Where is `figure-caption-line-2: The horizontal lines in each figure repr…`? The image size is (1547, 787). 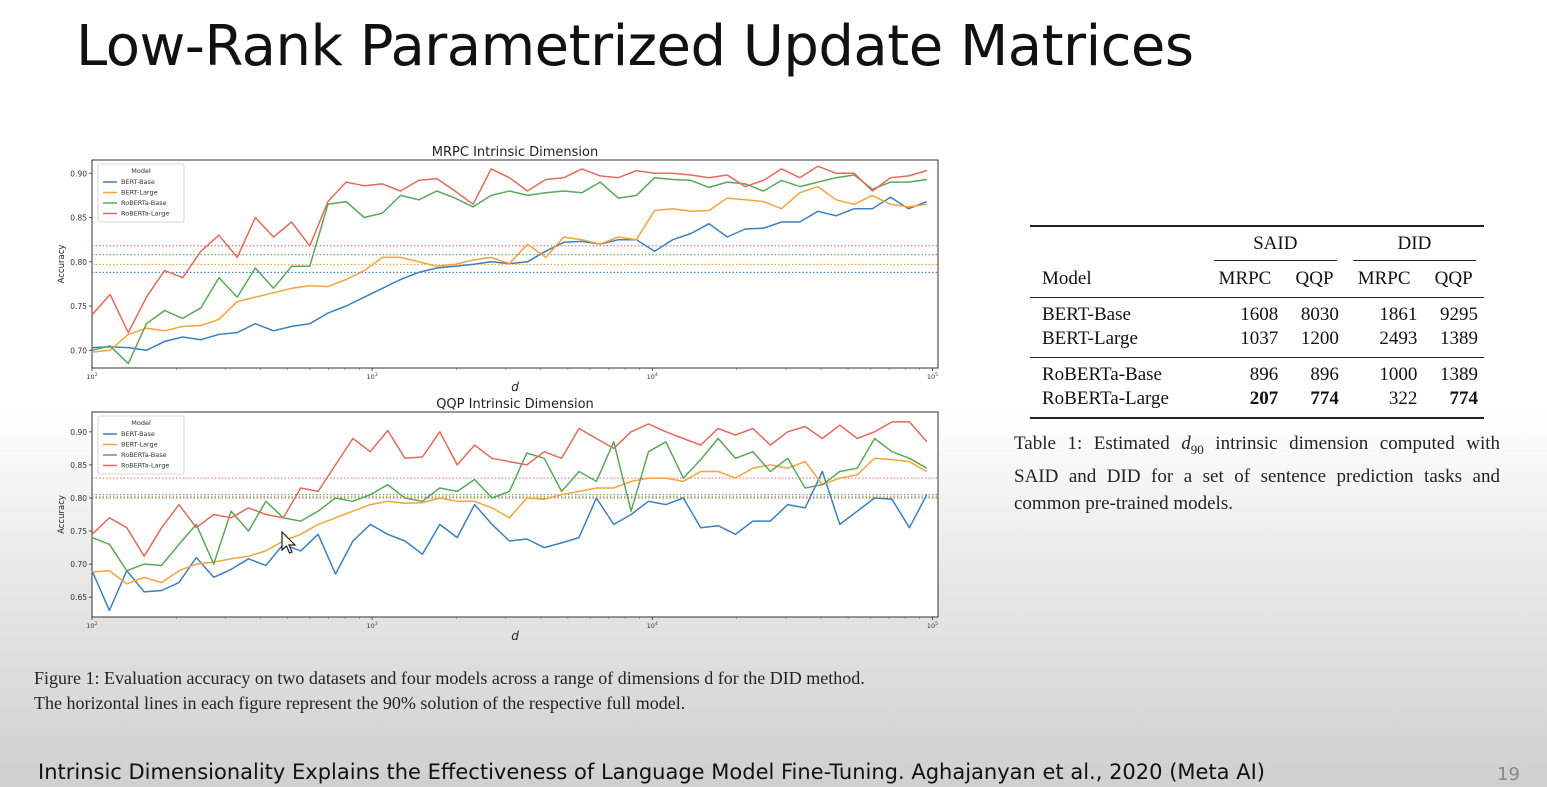
figure-caption-line-2: The horizontal lines in each figure repr… is located at coordinates (360, 703).